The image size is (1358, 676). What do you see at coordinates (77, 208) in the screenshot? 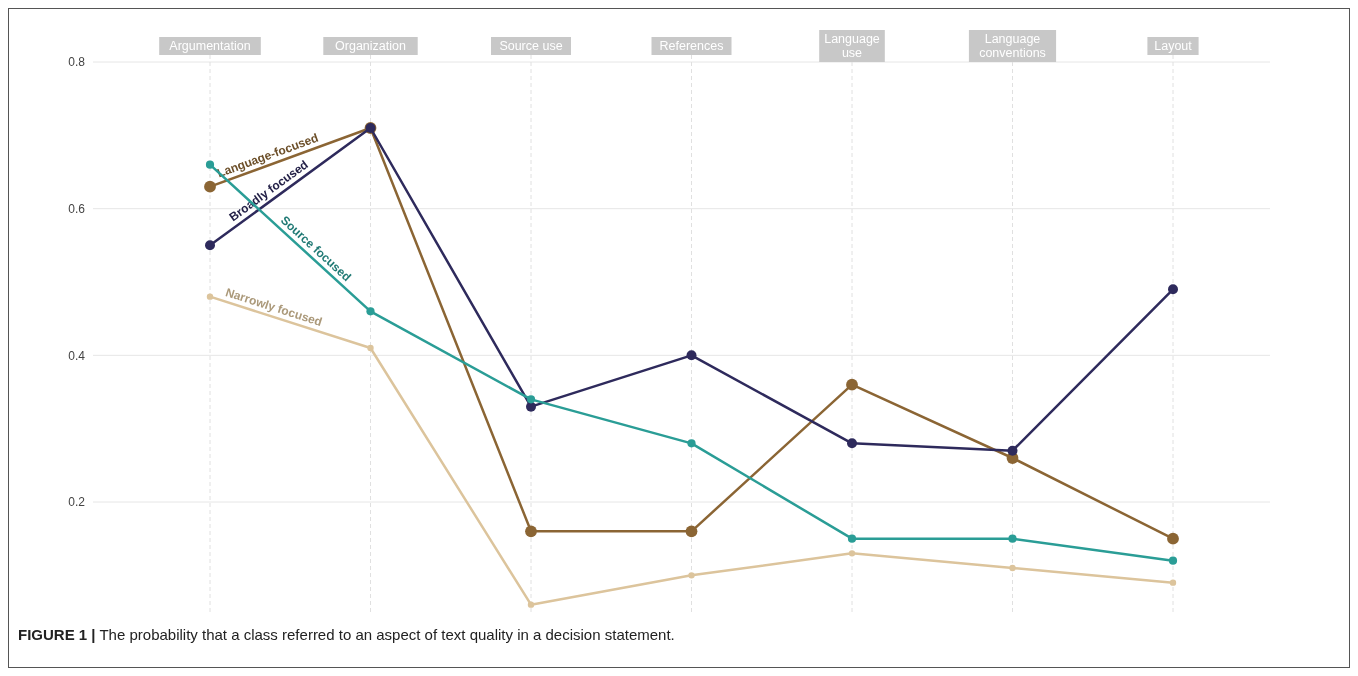
I see `y-tick-label: 0.6` at bounding box center [77, 208].